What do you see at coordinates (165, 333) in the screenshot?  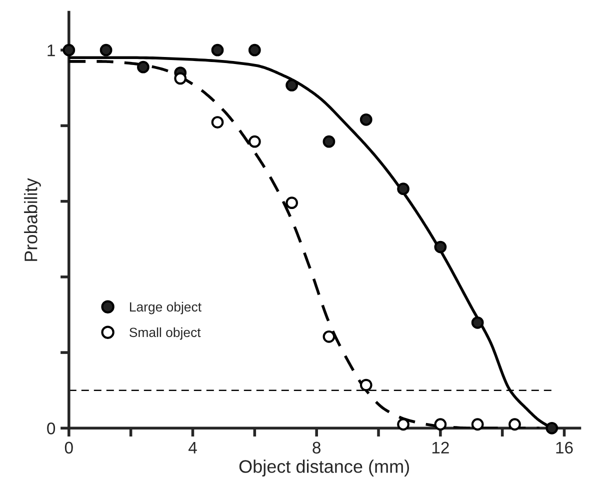 I see `legend-label: Small object` at bounding box center [165, 333].